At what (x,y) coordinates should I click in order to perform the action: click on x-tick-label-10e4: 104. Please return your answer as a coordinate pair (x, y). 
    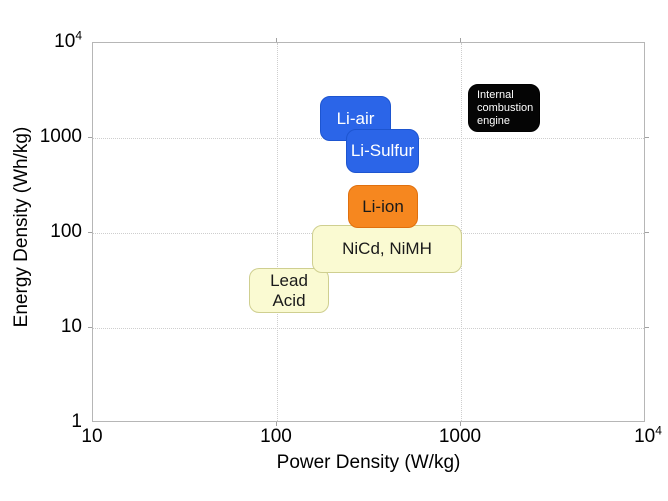
    Looking at the image, I should click on (648, 435).